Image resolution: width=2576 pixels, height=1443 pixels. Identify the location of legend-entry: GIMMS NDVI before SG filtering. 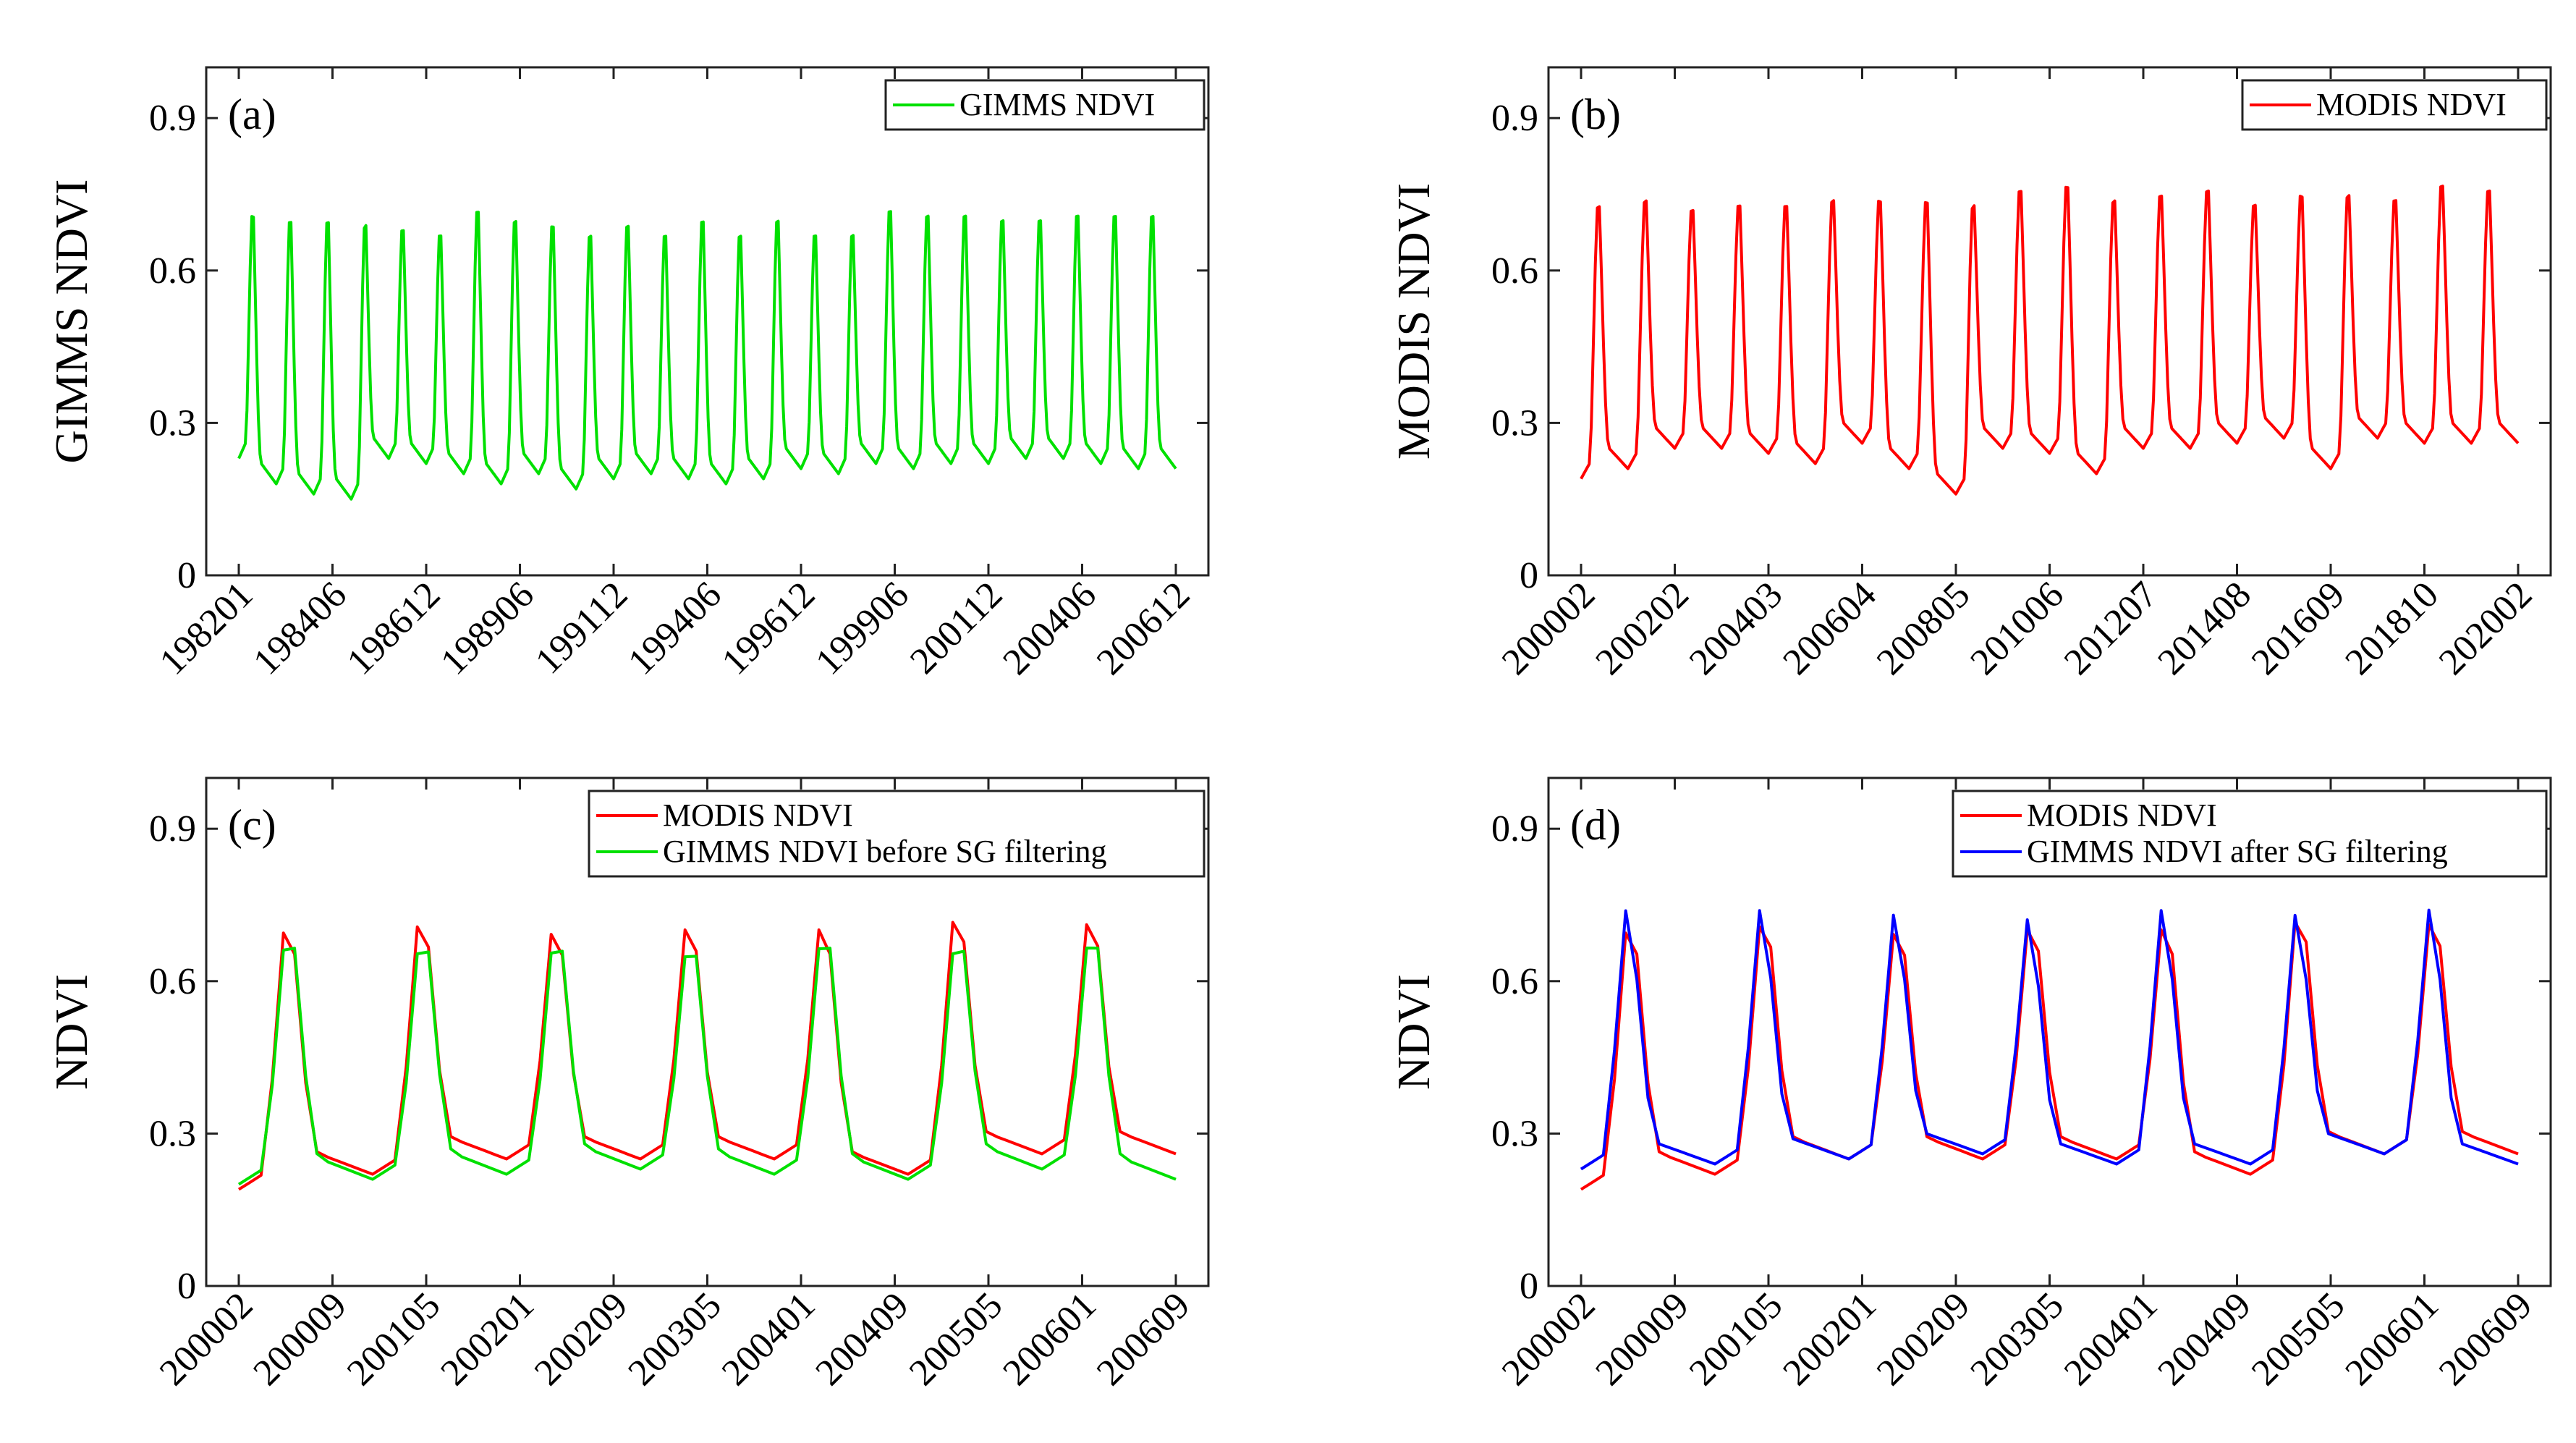
(884, 852).